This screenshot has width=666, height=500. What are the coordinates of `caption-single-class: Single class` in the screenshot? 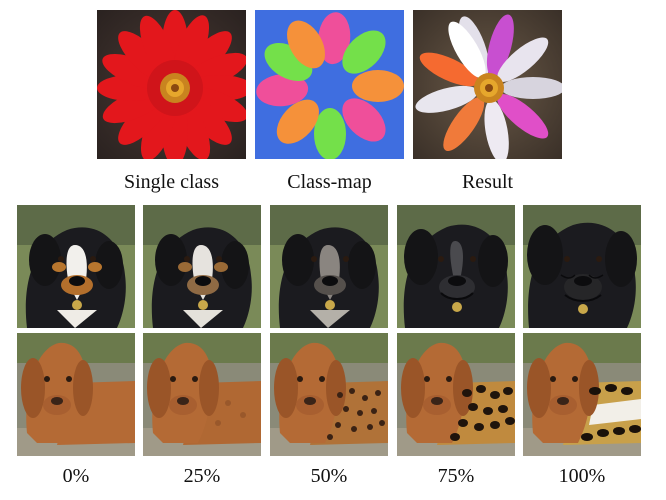 It's located at (171, 182).